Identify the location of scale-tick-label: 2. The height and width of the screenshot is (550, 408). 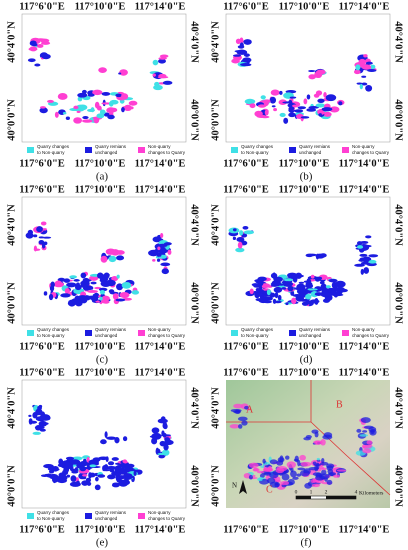
(326, 492).